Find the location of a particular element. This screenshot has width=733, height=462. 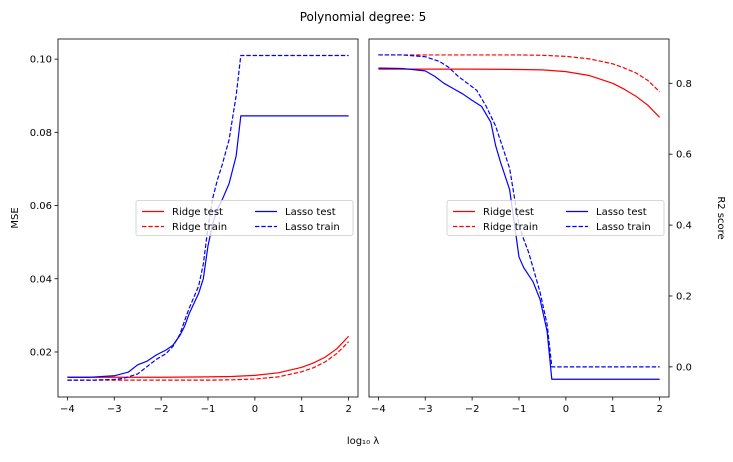

y-tick-label: 0.8 is located at coordinates (684, 84).